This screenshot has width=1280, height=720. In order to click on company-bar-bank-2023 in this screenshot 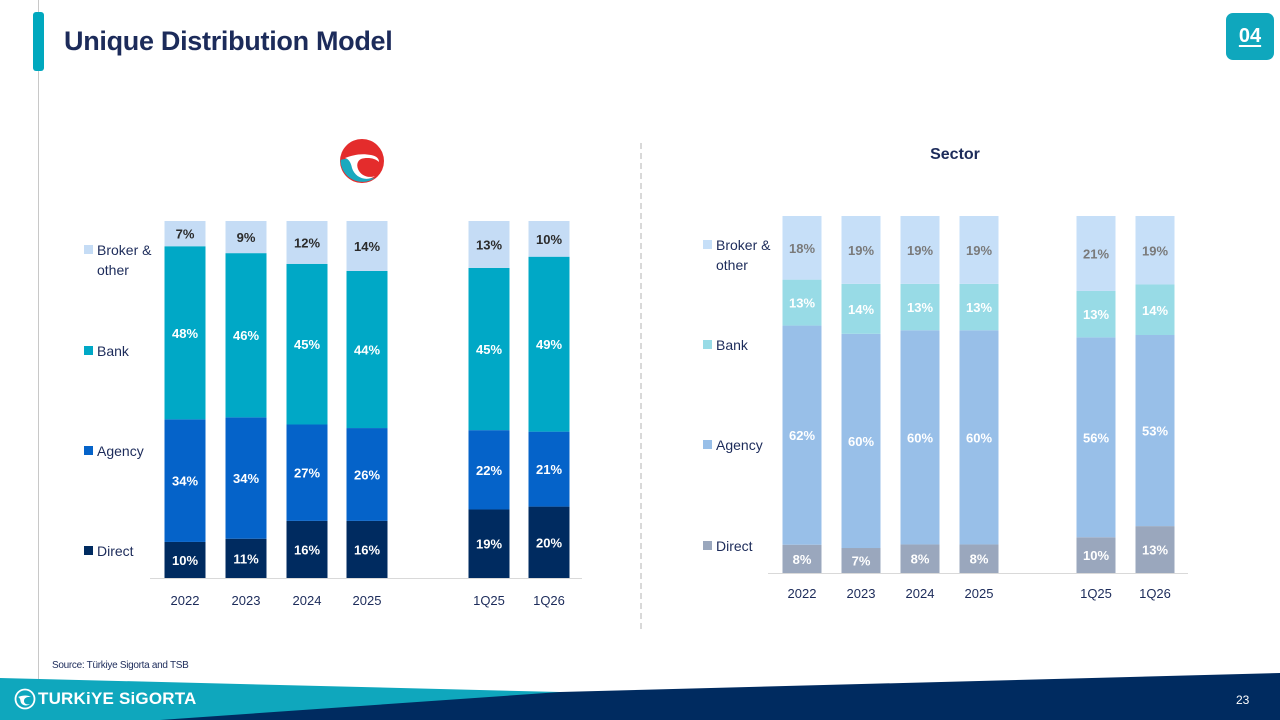, I will do `click(246, 335)`.